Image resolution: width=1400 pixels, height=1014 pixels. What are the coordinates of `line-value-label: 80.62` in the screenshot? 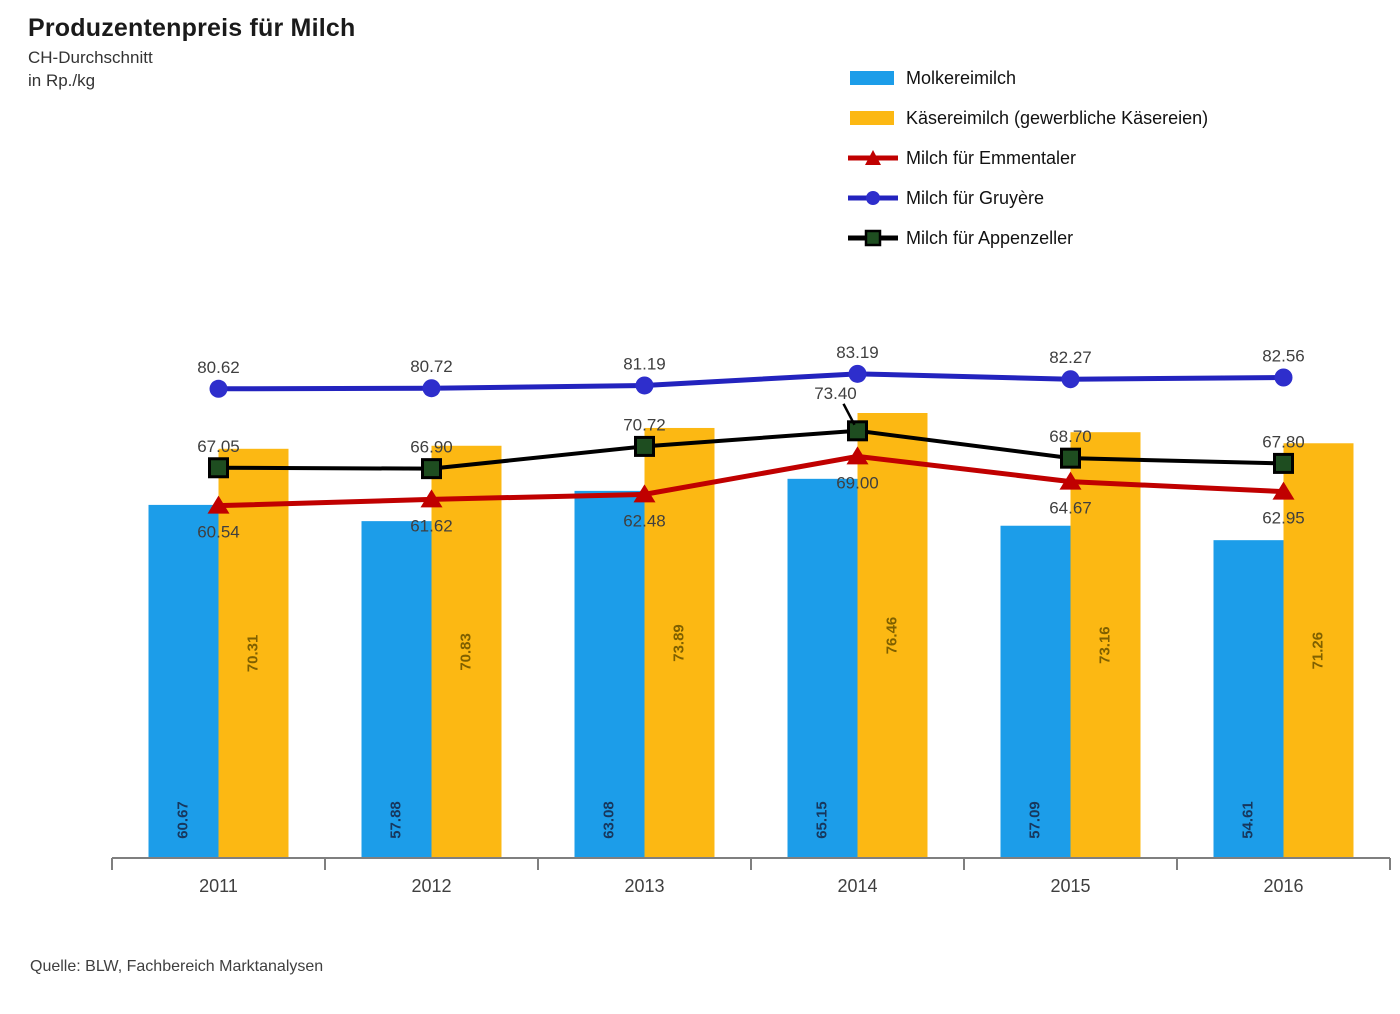 It's located at (218, 367).